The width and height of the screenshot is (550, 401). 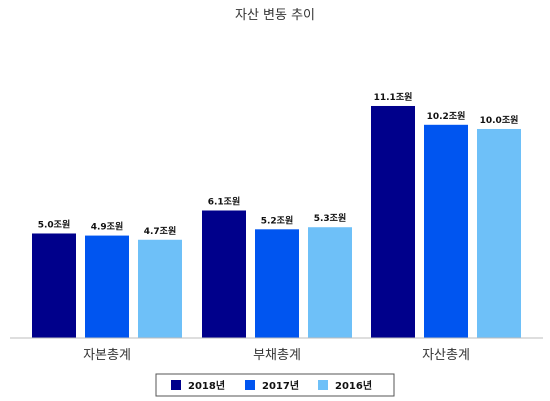 I want to click on data-label-0-2: 4.7조원, so click(x=160, y=231).